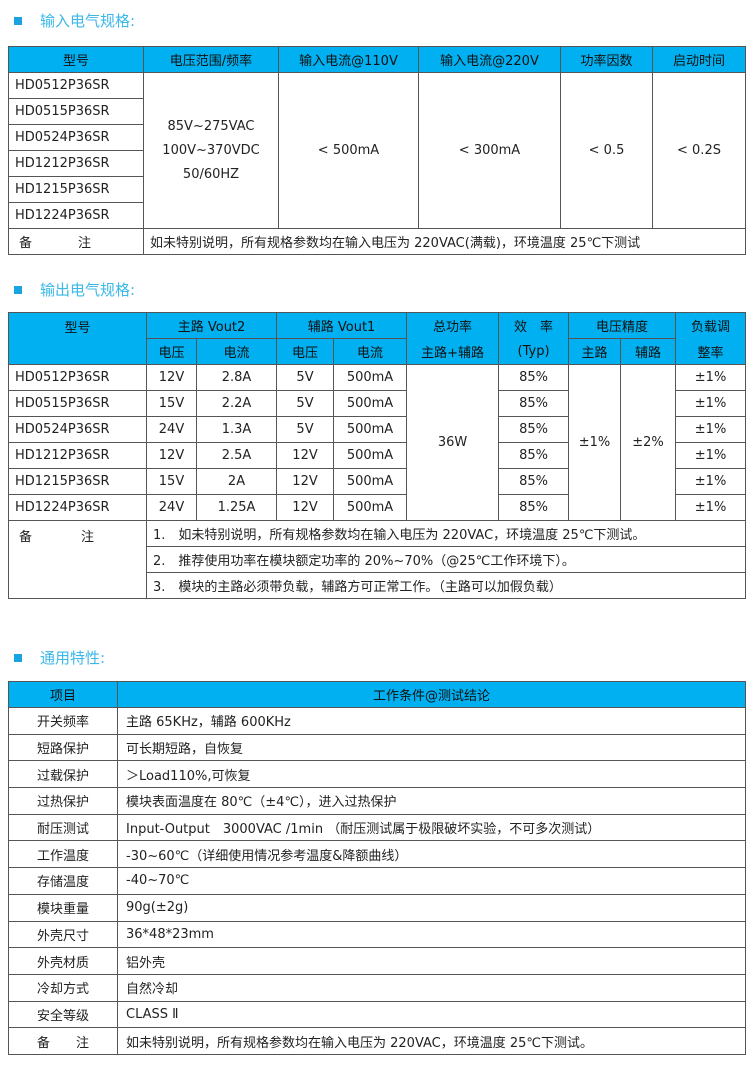 This screenshot has height=1082, width=750. I want to click on section-title-output: 输出电气规格:, so click(74, 289).